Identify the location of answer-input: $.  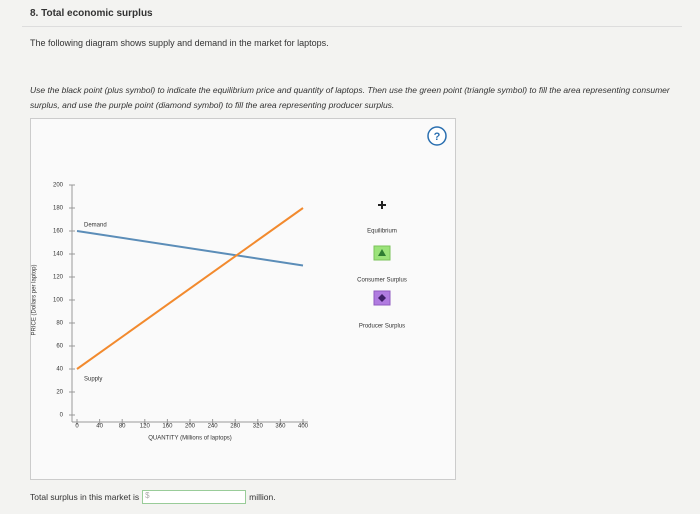
(194, 497).